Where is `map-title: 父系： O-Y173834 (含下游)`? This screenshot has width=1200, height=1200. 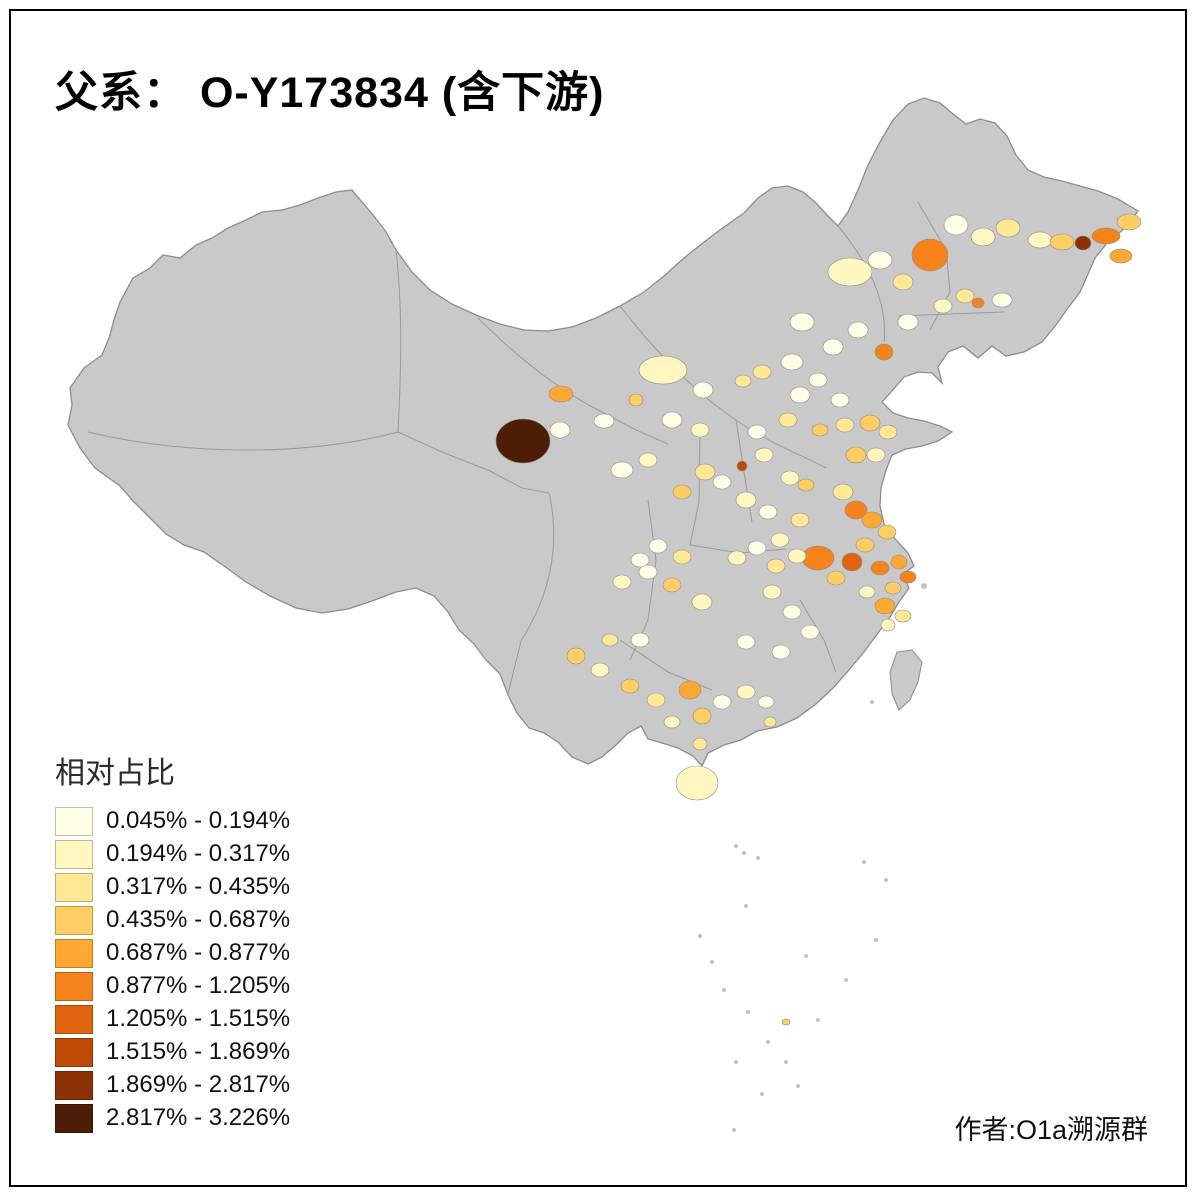 map-title: 父系： O-Y173834 (含下游) is located at coordinates (330, 93).